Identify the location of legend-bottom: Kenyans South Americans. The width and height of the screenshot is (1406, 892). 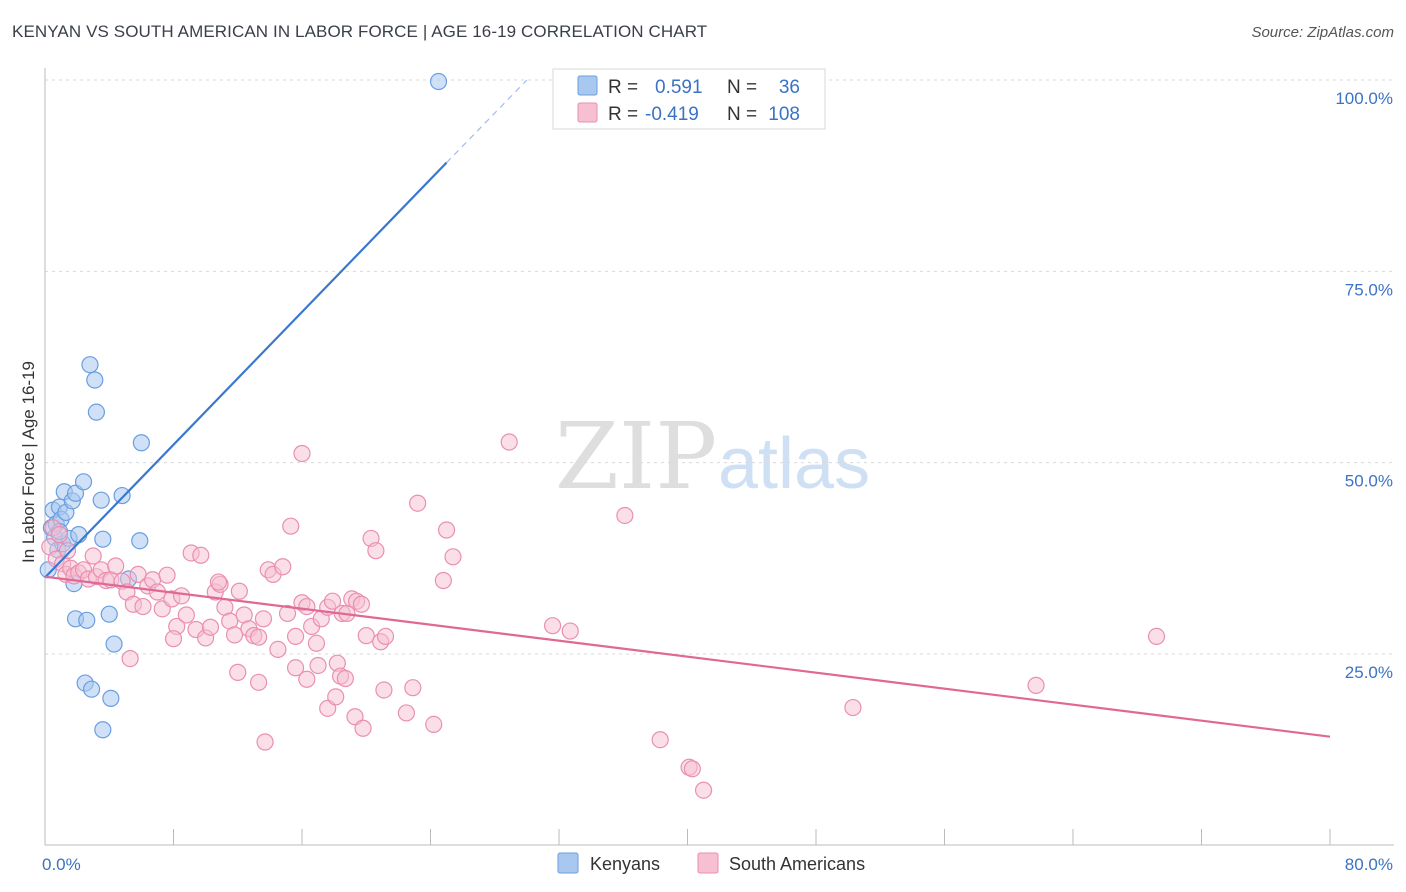
(711, 863).